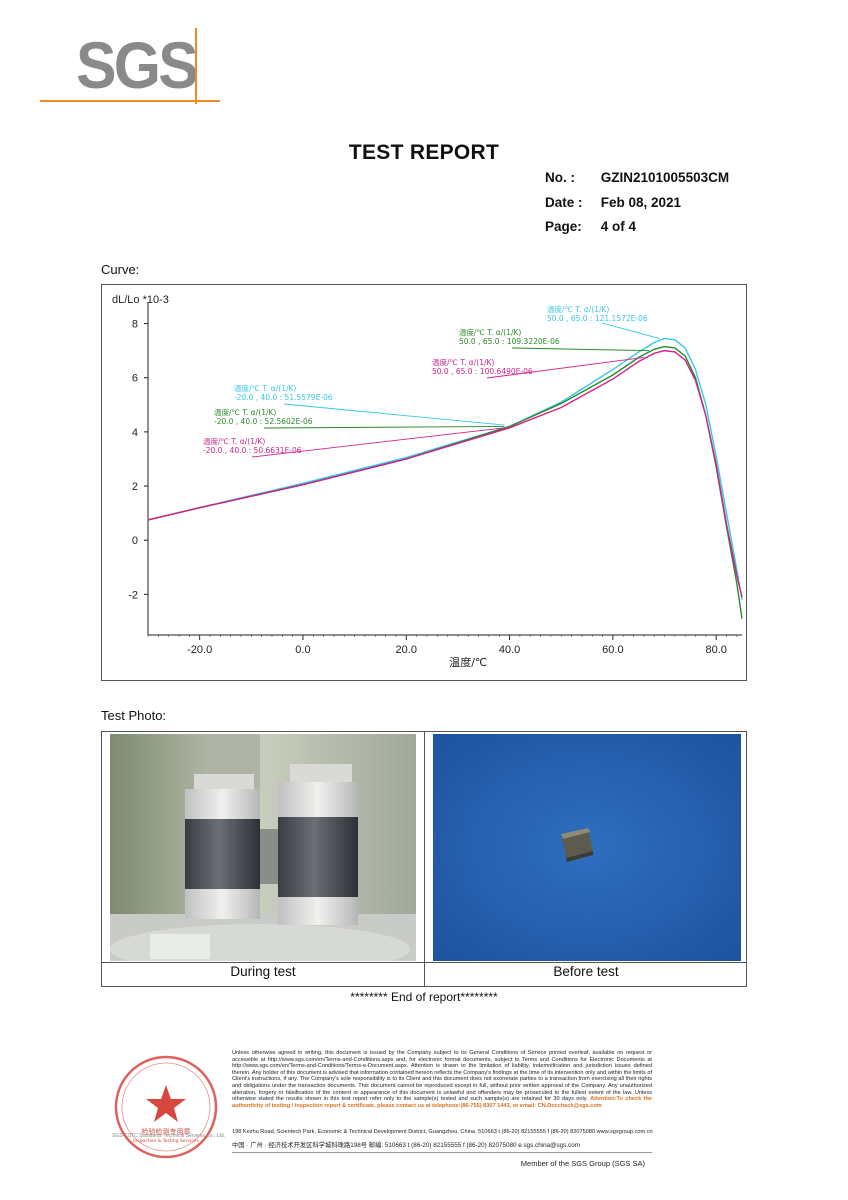 This screenshot has height=1200, width=848. I want to click on annotation-head-5: 温度/℃ T. α/(1/K), so click(234, 441).